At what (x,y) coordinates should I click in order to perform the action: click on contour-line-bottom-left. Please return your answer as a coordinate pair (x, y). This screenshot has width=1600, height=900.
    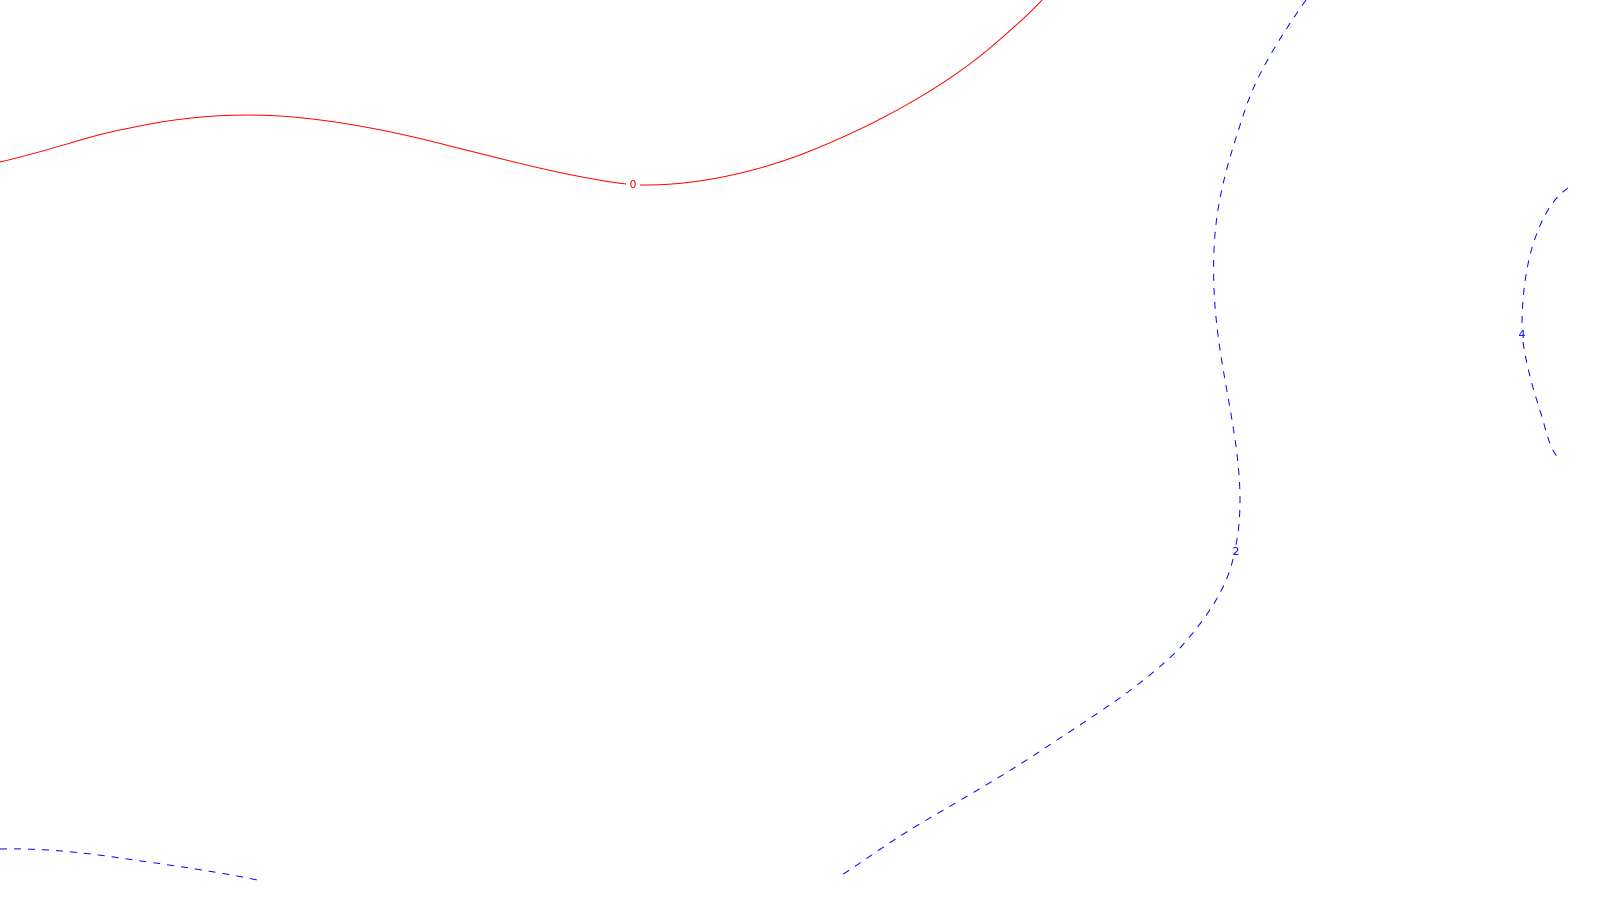
    Looking at the image, I should click on (131, 864).